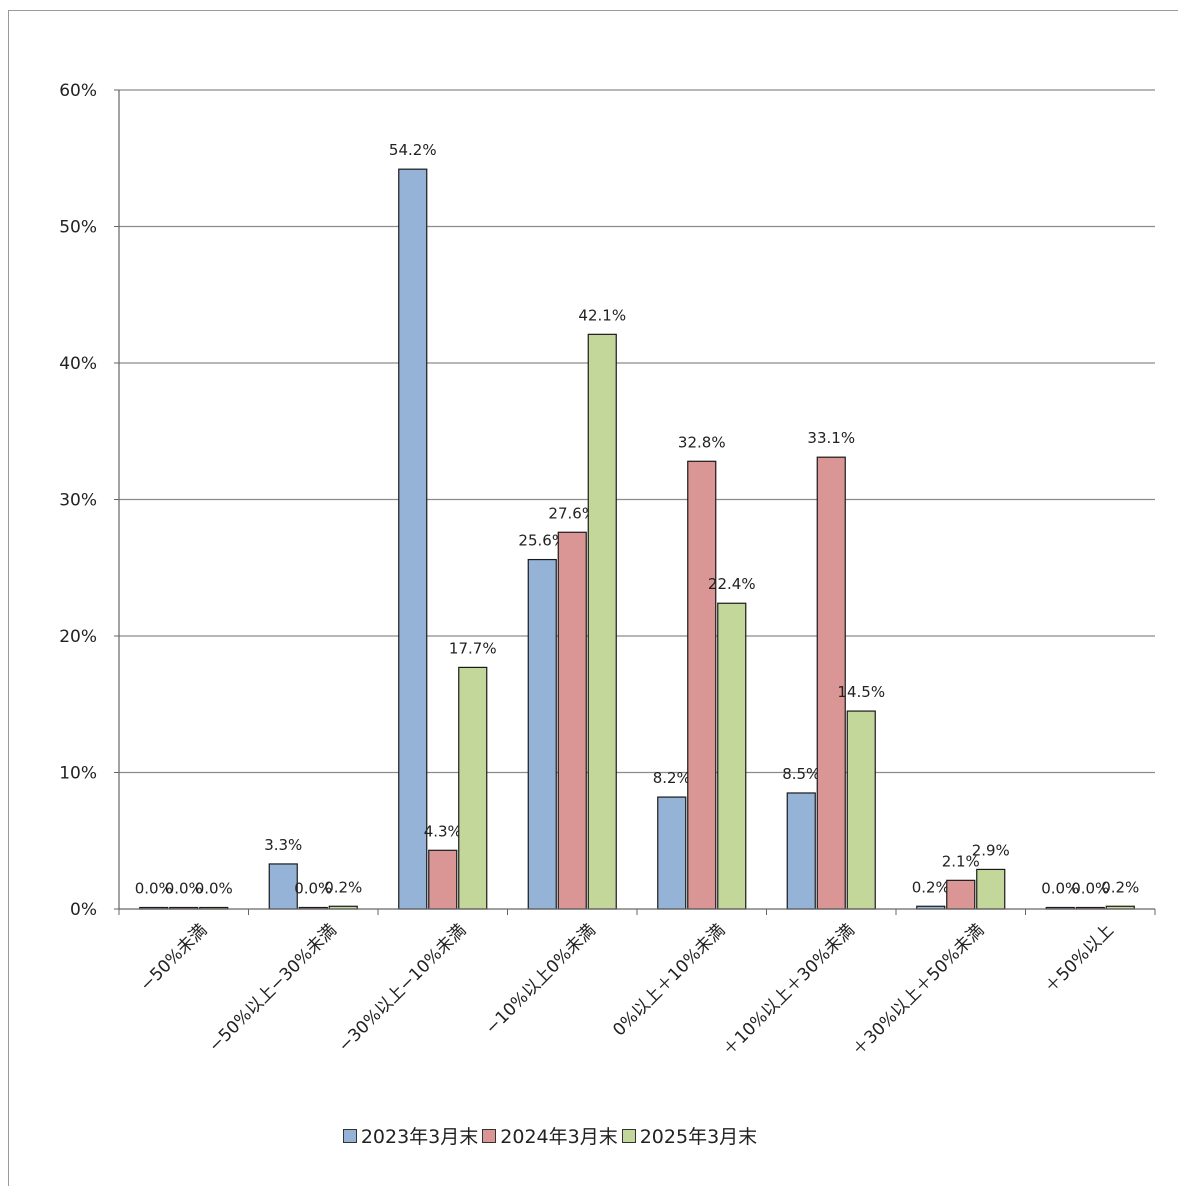 This screenshot has height=1189, width=1178. Describe the element at coordinates (541, 979) in the screenshot. I see `x-tick-label: −10%以上0%未満` at that location.